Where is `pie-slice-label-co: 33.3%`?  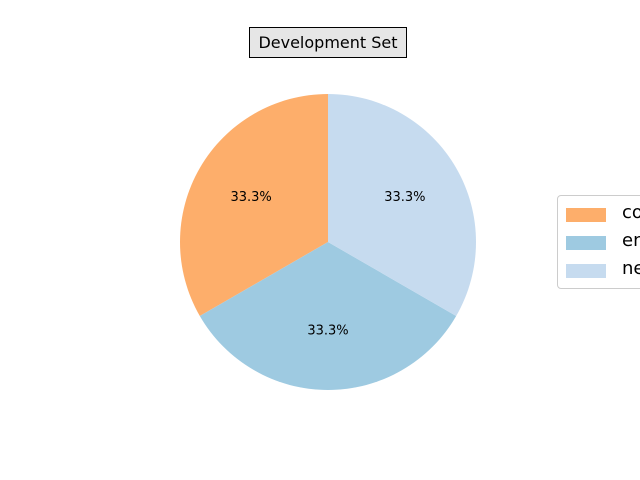 pie-slice-label-co: 33.3% is located at coordinates (250, 197).